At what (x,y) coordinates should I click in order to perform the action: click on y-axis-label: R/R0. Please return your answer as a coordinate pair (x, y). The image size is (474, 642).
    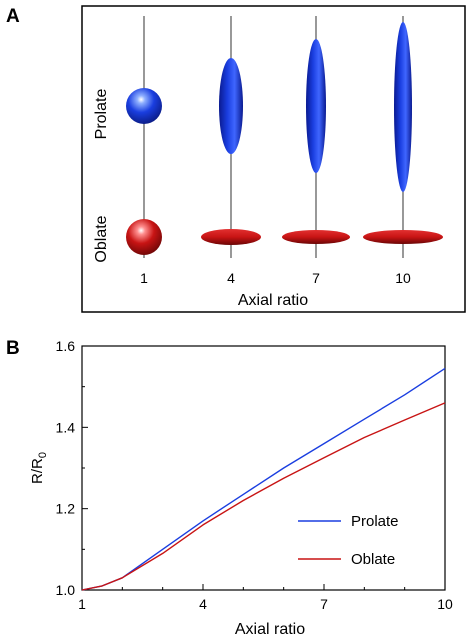
    Looking at the image, I should click on (39, 468).